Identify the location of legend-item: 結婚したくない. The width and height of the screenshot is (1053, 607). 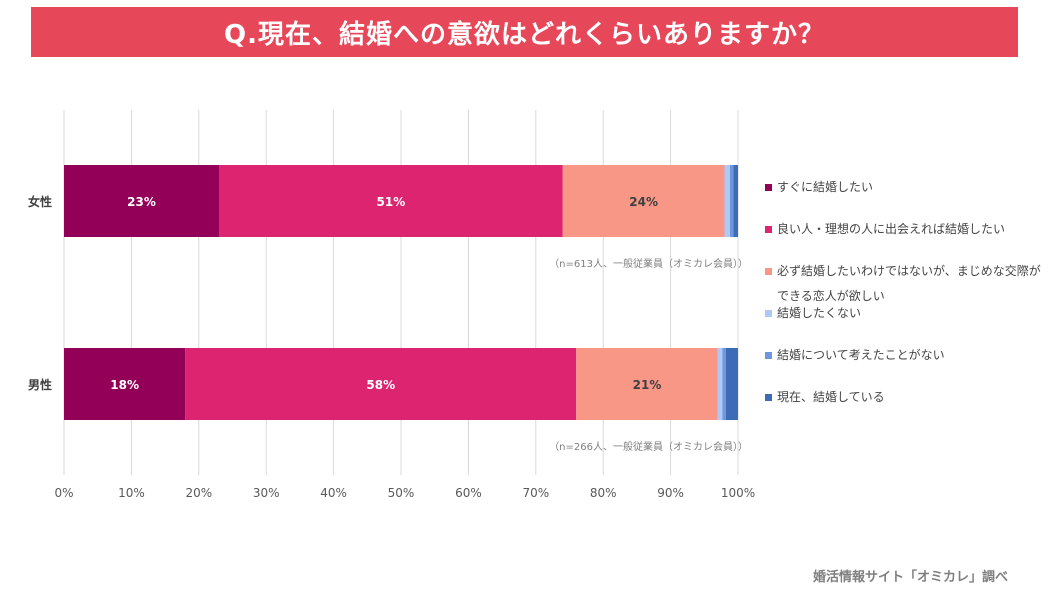
(907, 313).